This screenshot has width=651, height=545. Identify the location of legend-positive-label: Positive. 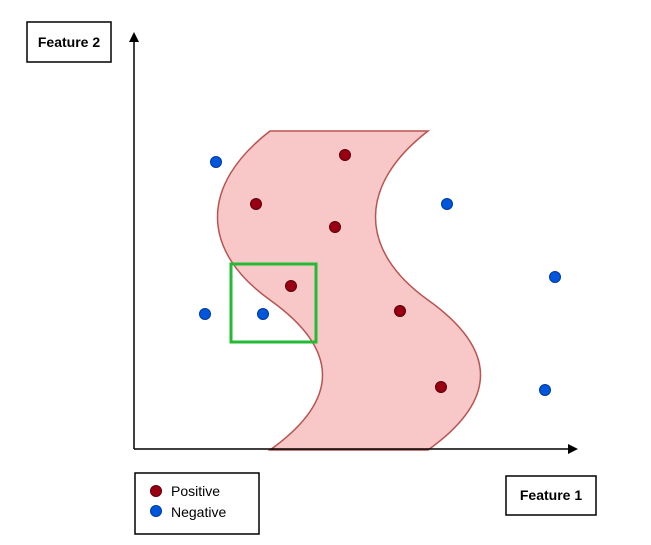
(195, 491).